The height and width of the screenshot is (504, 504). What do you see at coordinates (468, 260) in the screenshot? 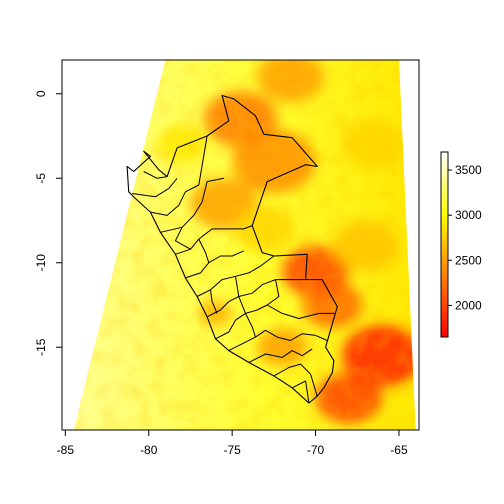
I see `legend-tick-label: 2500` at bounding box center [468, 260].